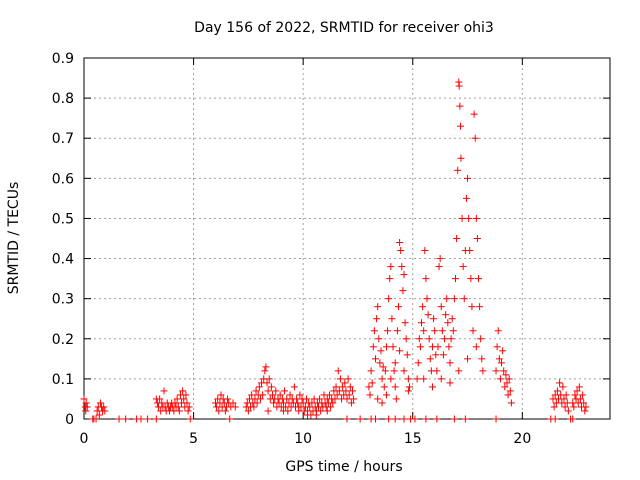 This screenshot has width=640, height=480. I want to click on x-tick-label: 5, so click(193, 439).